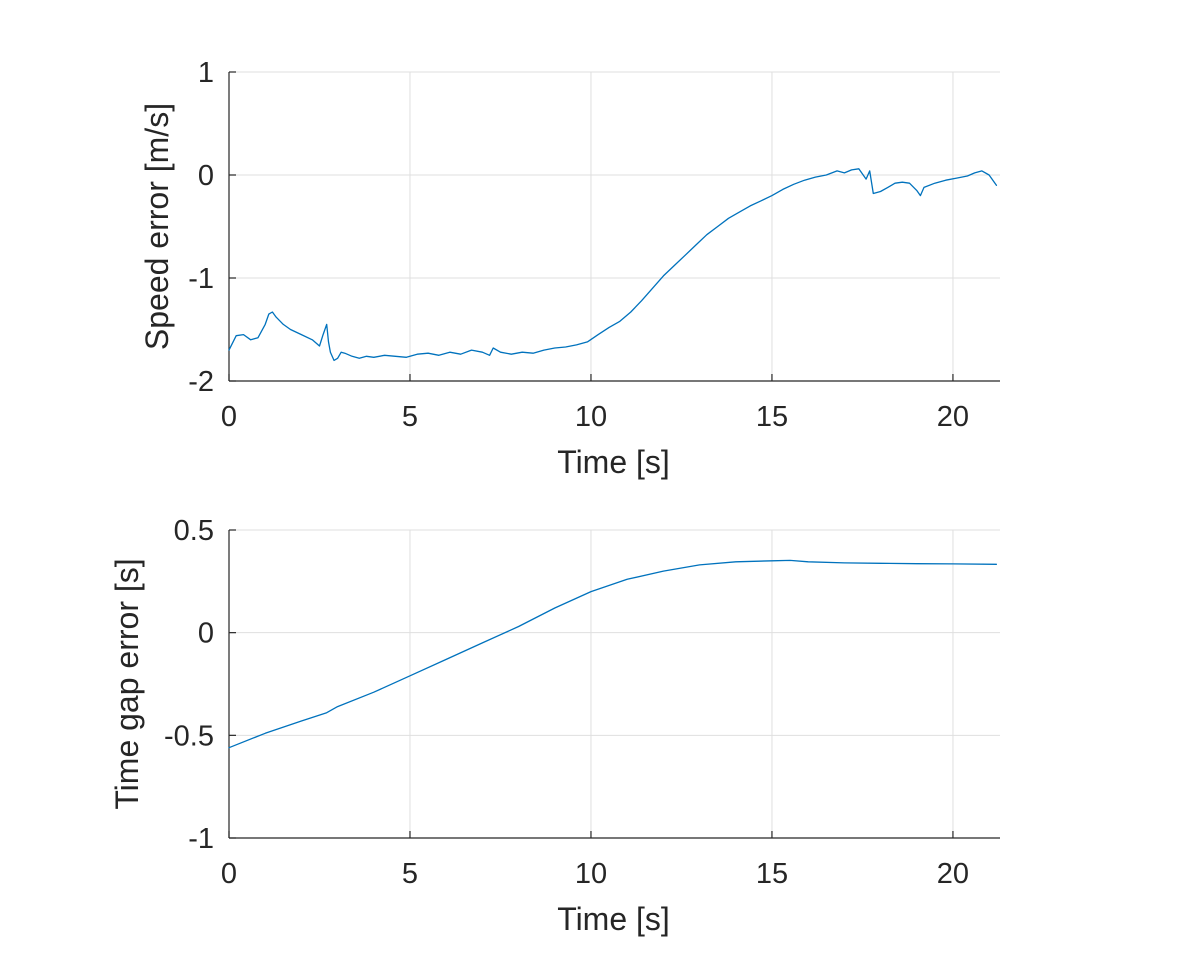 This screenshot has height=963, width=1196. I want to click on speed-error-x-axis-label: Time [s], so click(613, 462).